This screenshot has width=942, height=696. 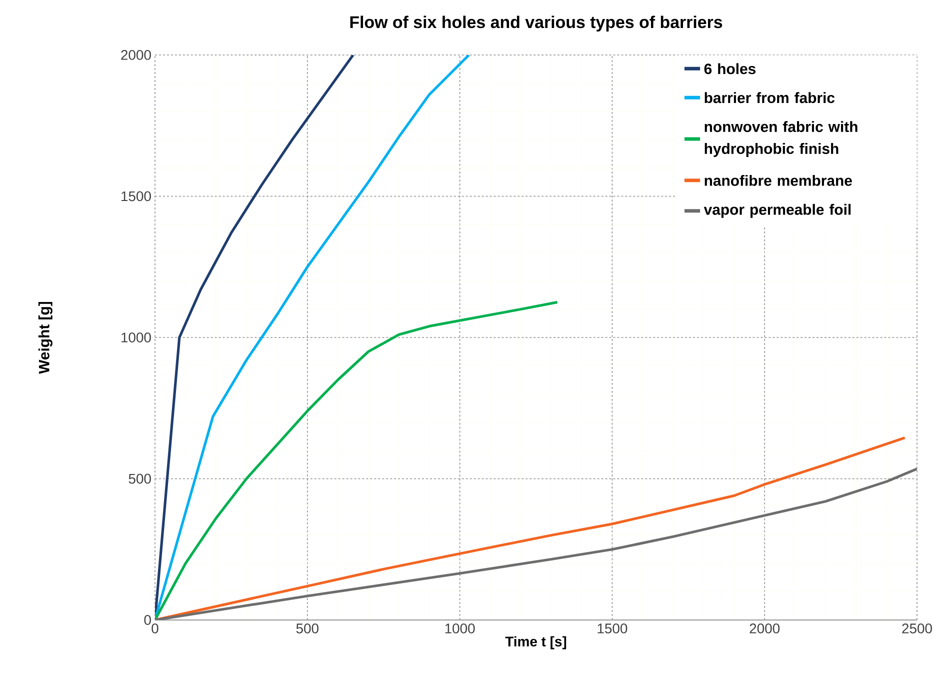 I want to click on y-tick-label: 1000, so click(x=136, y=337).